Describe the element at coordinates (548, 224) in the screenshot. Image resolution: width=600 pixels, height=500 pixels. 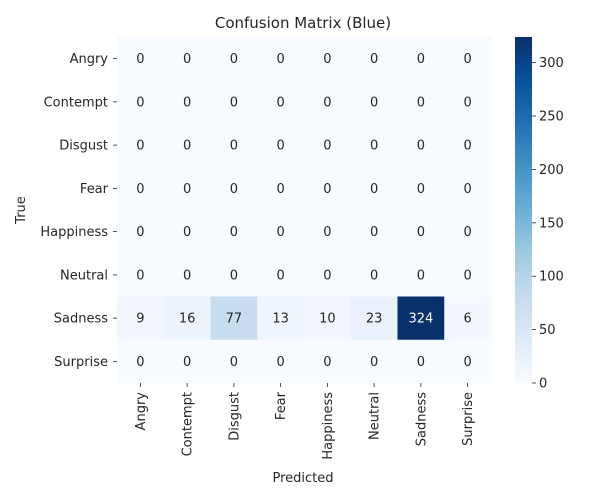
I see `colorbar-ticks: 0 50 100 150 200 250 300` at that location.